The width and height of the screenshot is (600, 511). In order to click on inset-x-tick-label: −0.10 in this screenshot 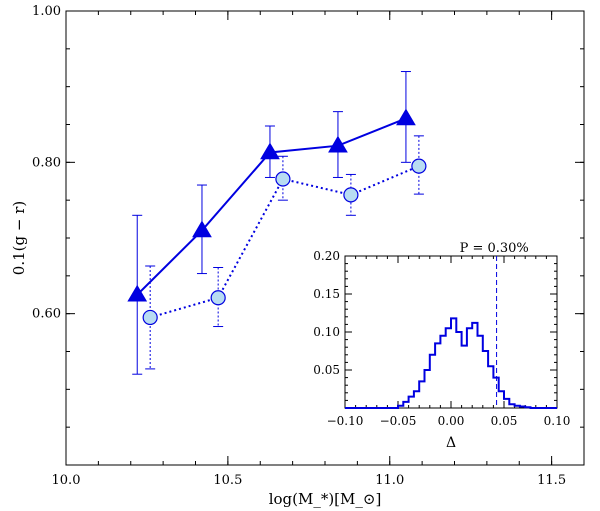, I will do `click(345, 421)`.